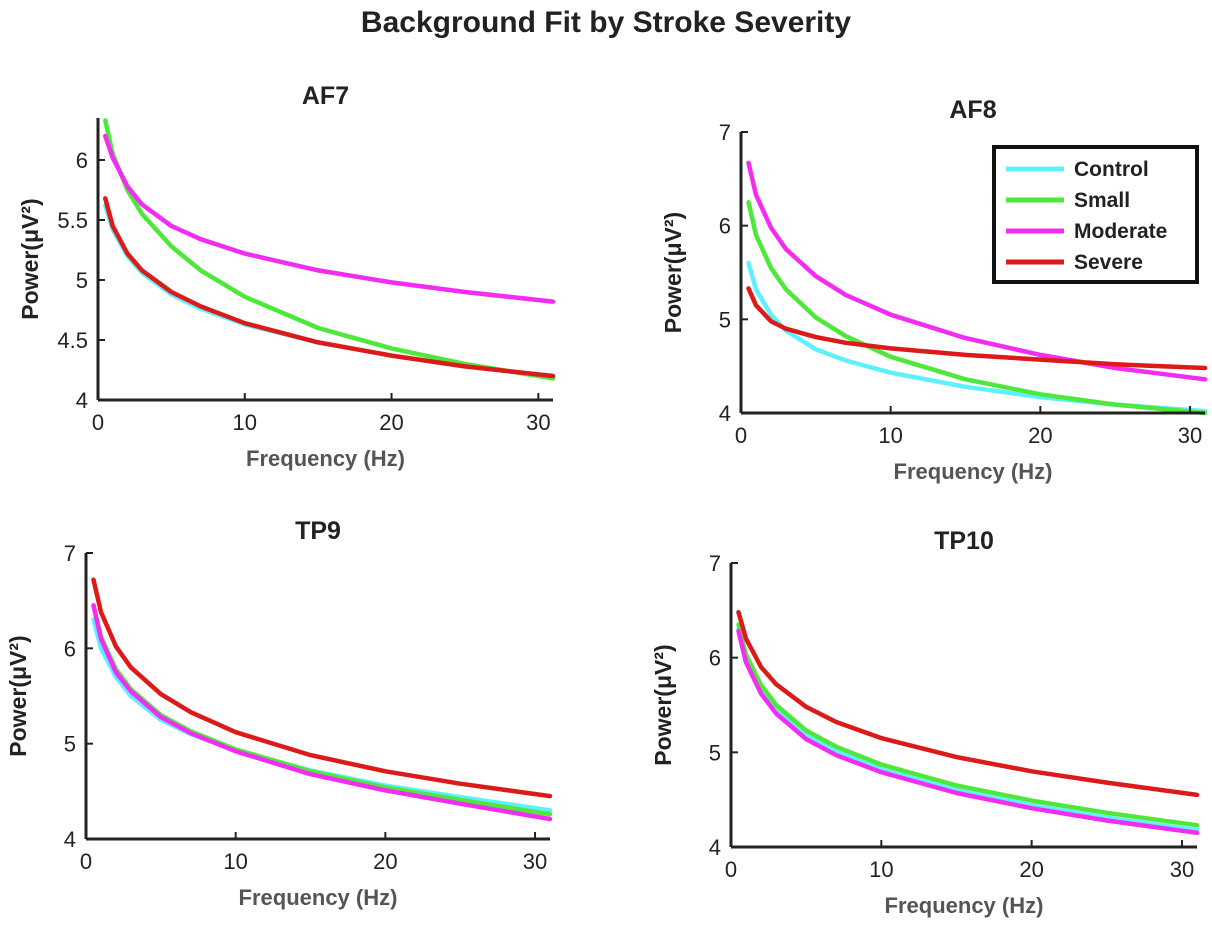  Describe the element at coordinates (972, 110) in the screenshot. I see `panel-title: AF8` at that location.